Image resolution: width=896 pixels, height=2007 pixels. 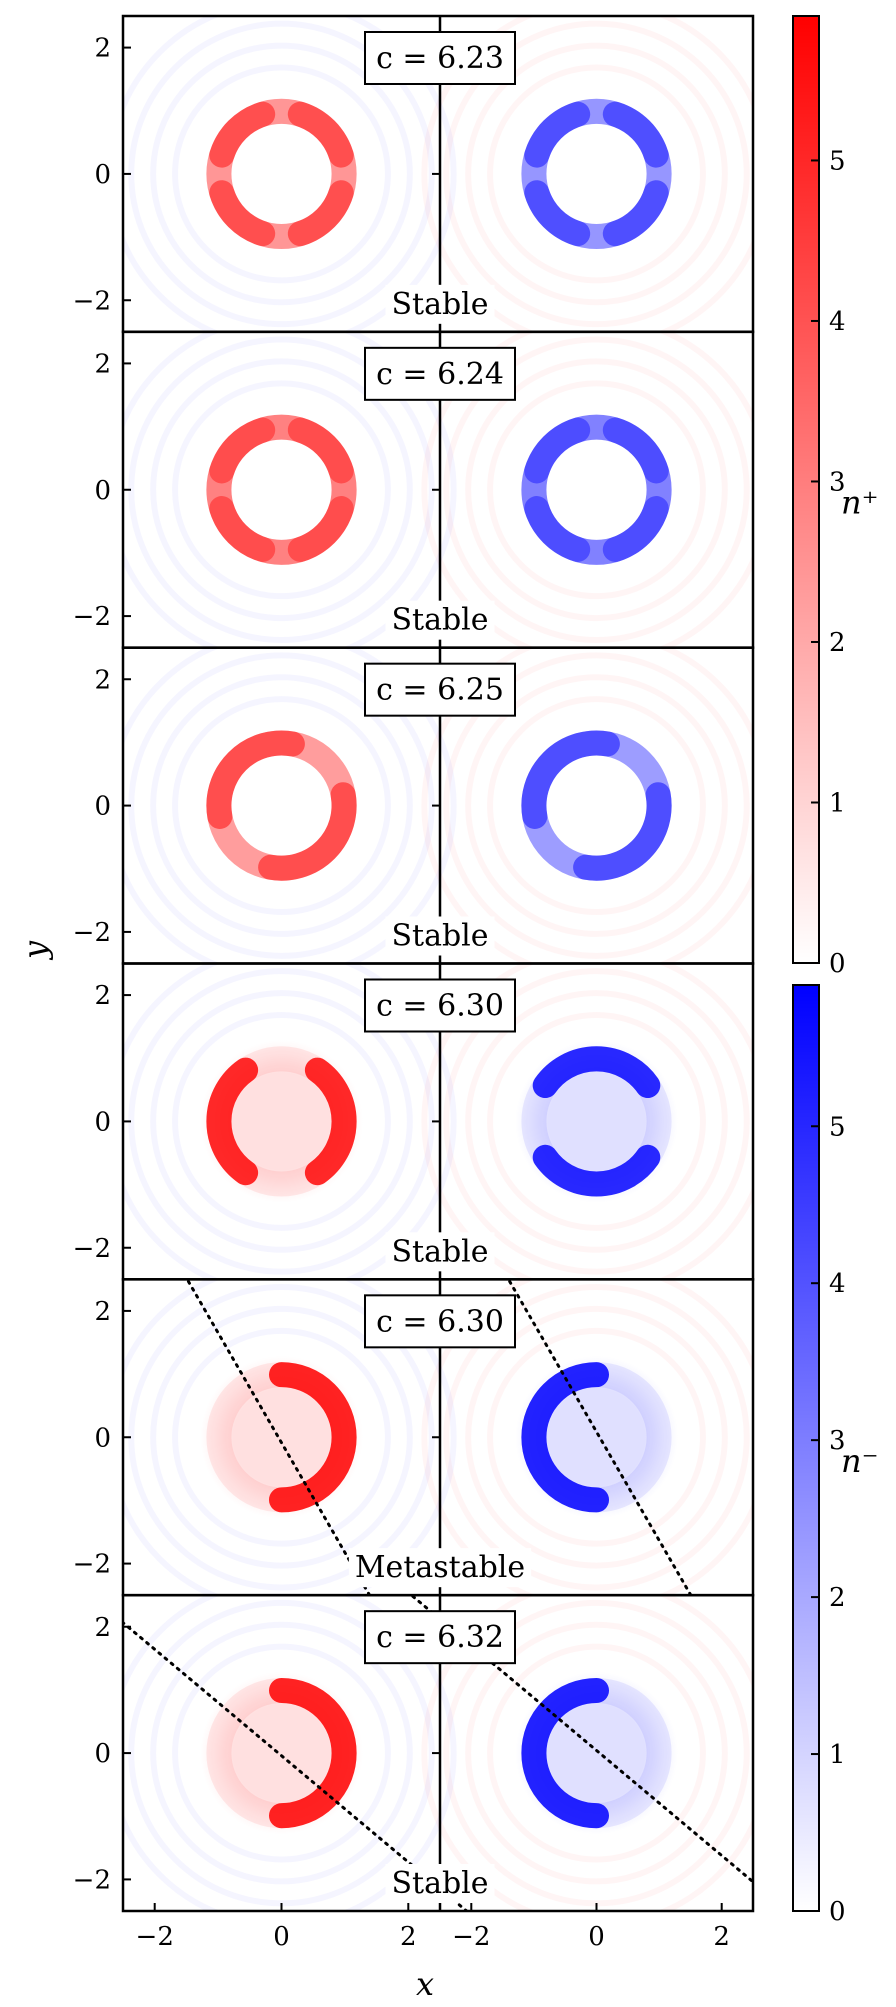 I want to click on x-tick-label: −2, so click(x=471, y=1937).